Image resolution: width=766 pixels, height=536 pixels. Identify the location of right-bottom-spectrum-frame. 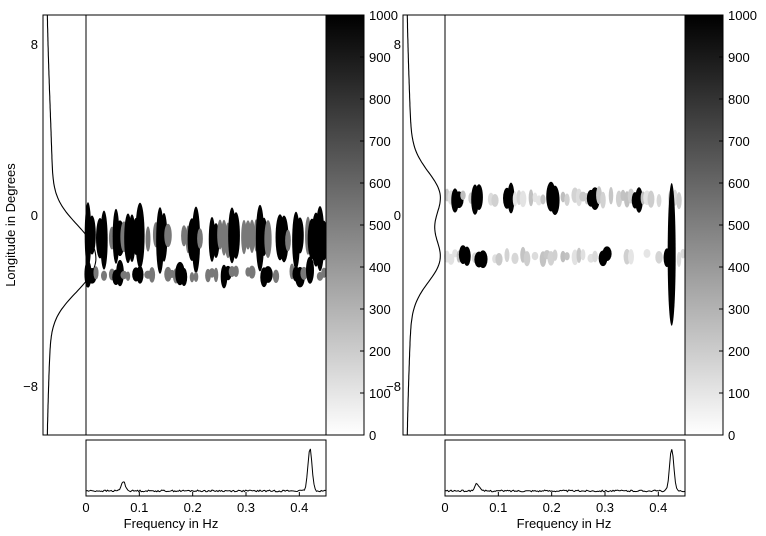
(565, 468).